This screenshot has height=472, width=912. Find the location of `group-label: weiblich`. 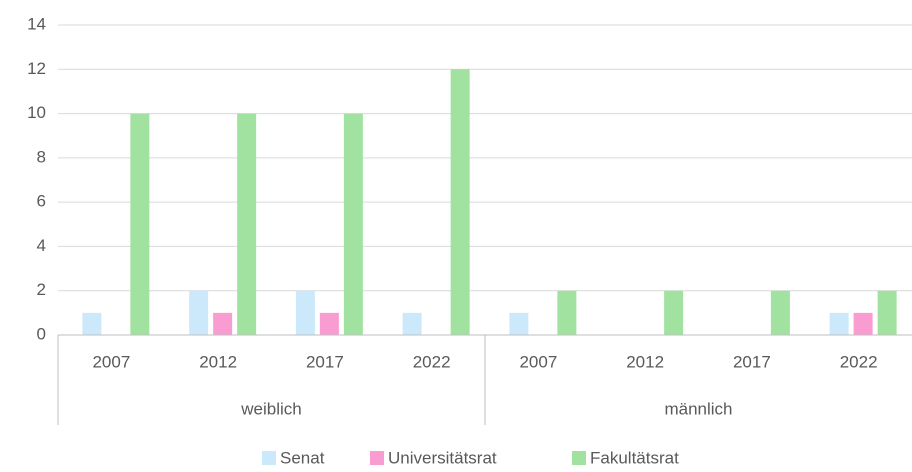

group-label: weiblich is located at coordinates (270, 408).